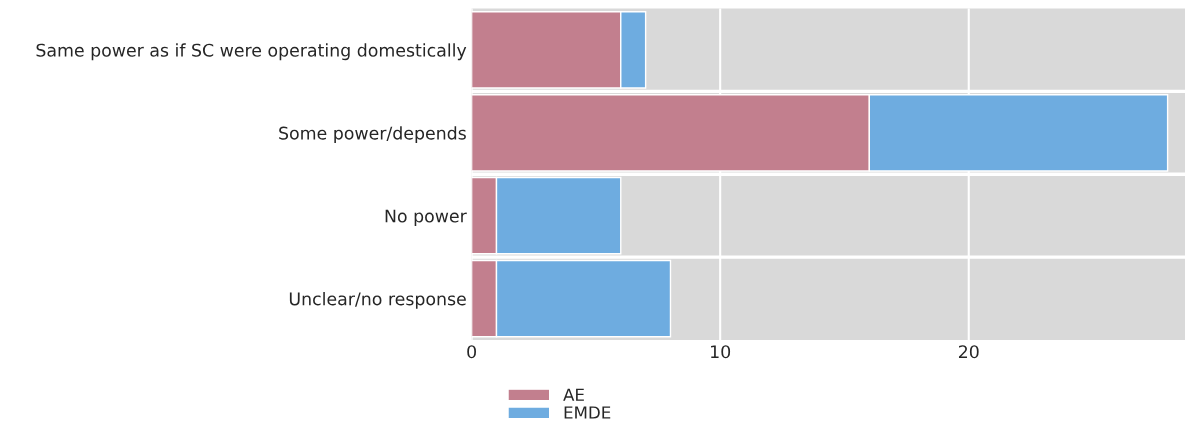 The image size is (1185, 425). What do you see at coordinates (471, 352) in the screenshot?
I see `x-tick-label: 0` at bounding box center [471, 352].